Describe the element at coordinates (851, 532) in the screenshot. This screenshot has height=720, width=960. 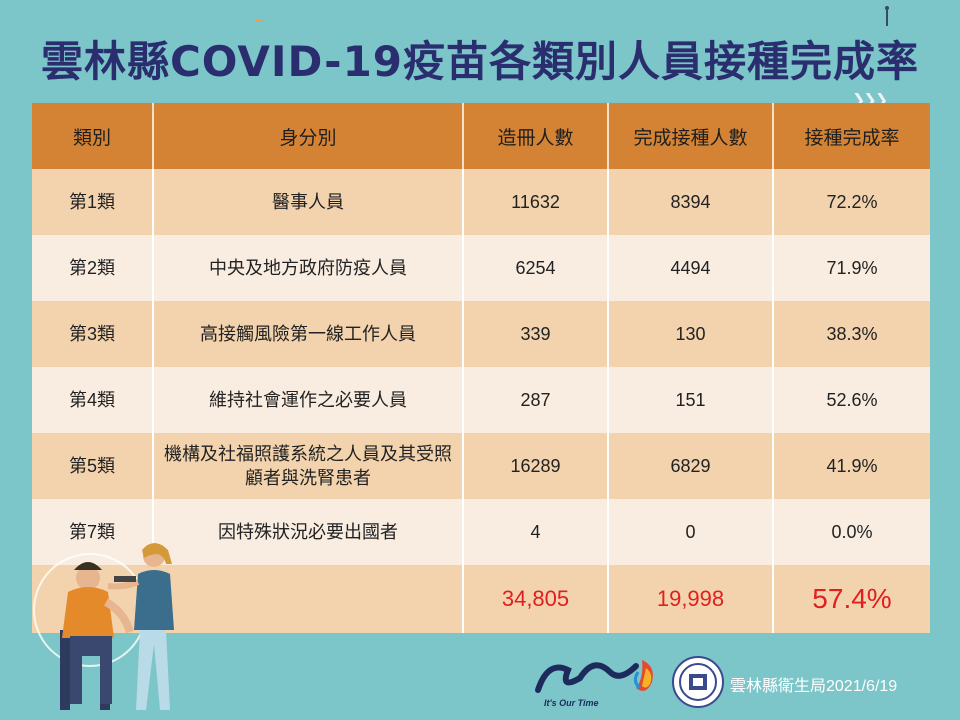
I see `cell-rate: 0.0%` at that location.